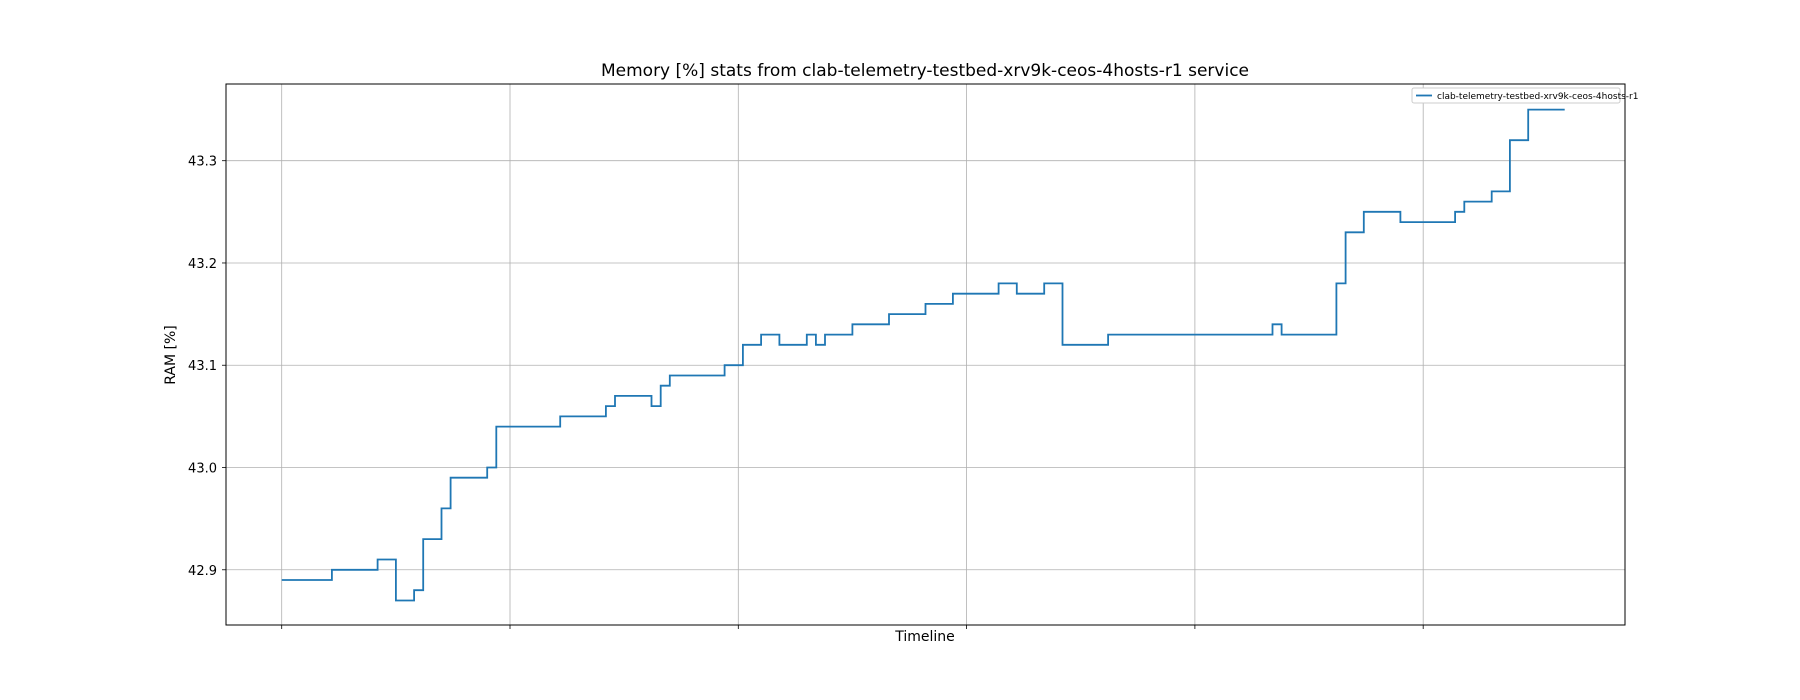 The image size is (1800, 700). I want to click on x-axis-label: Timeline, so click(924, 637).